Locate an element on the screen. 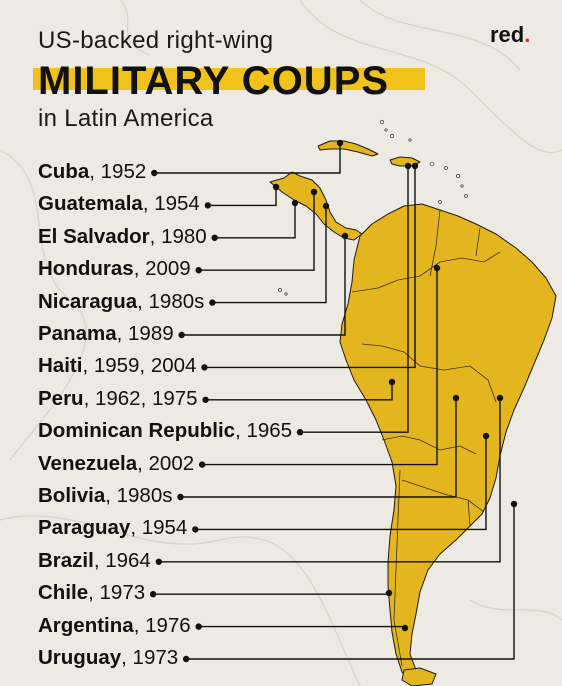 The width and height of the screenshot is (562, 686). country-name: Honduras is located at coordinates (86, 269).